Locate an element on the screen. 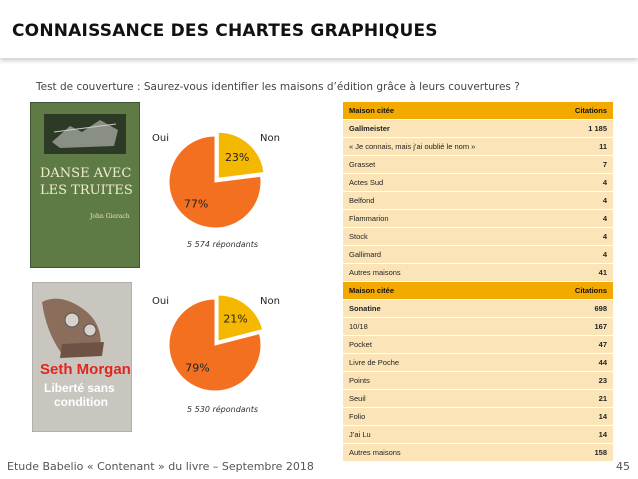  table-row: Gallimard 4 is located at coordinates (478, 254).